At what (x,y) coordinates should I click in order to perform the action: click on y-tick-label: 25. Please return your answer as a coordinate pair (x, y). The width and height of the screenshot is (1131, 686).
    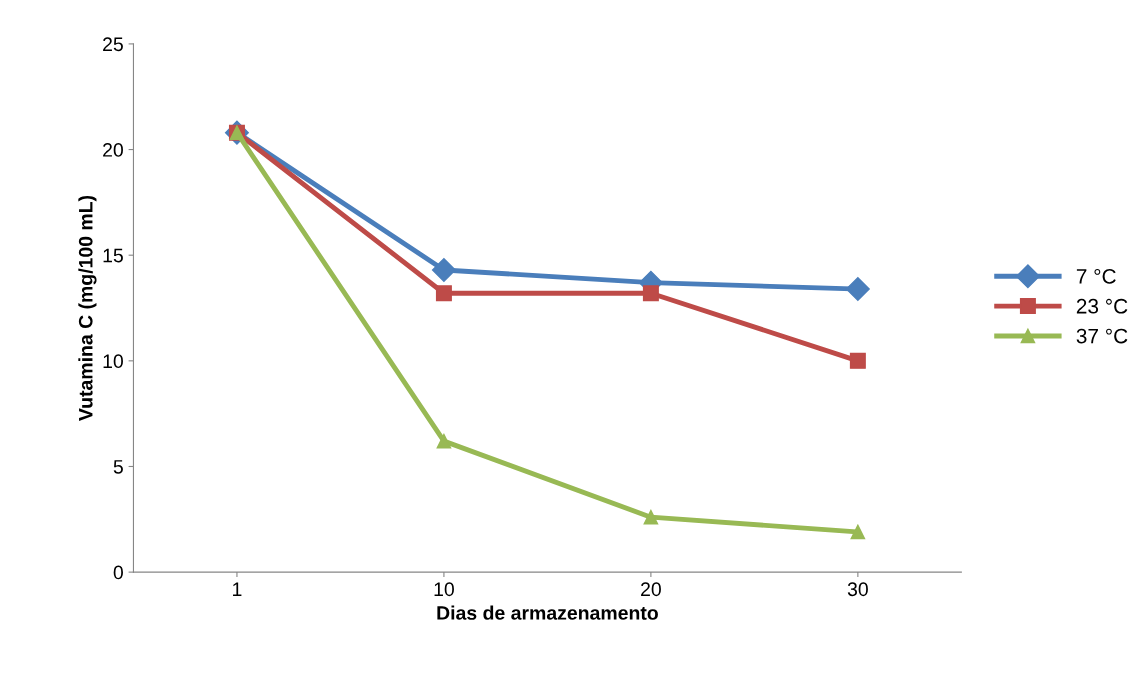
    Looking at the image, I should click on (113, 44).